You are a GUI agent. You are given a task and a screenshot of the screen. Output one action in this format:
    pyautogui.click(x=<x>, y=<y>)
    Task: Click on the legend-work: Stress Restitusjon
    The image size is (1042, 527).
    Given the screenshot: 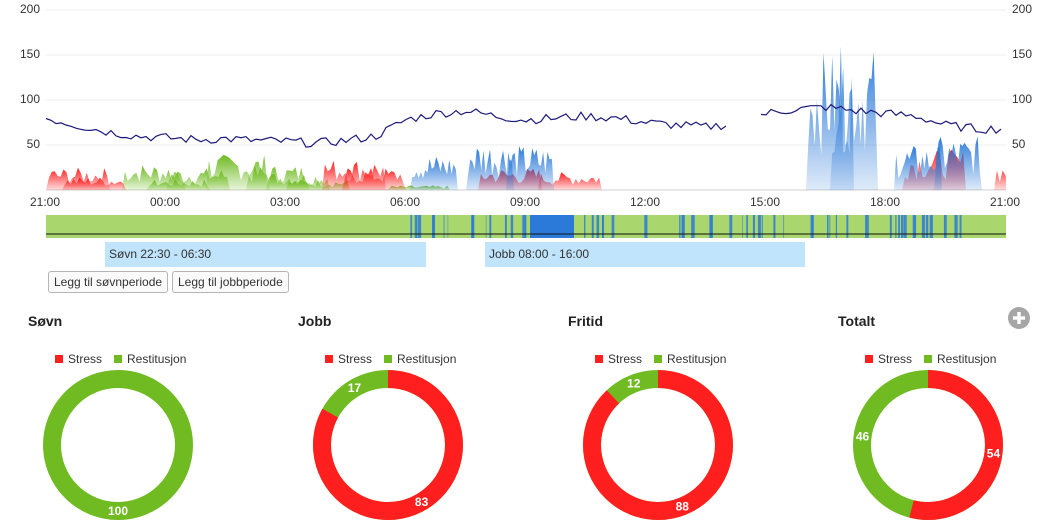 What is the action you would take?
    pyautogui.click(x=390, y=359)
    